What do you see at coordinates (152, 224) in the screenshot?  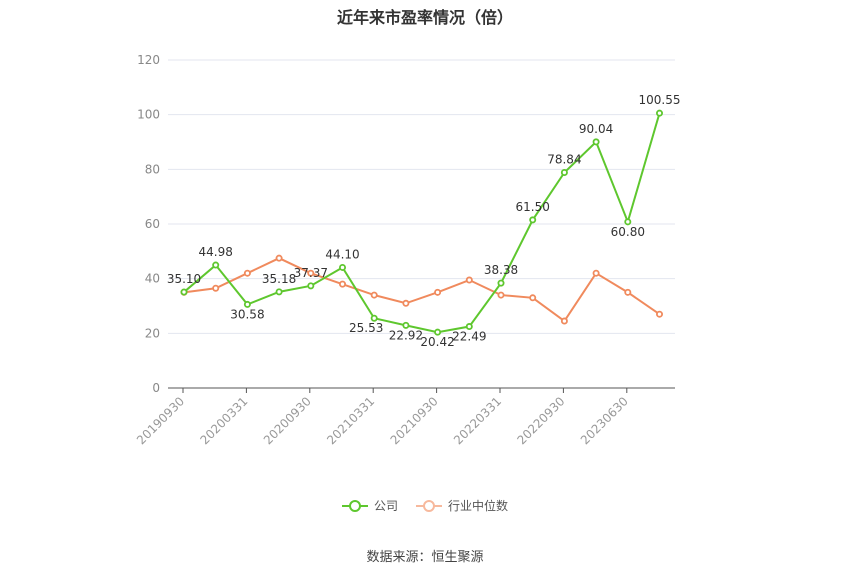 I see `y-tick-label: 60` at bounding box center [152, 224].